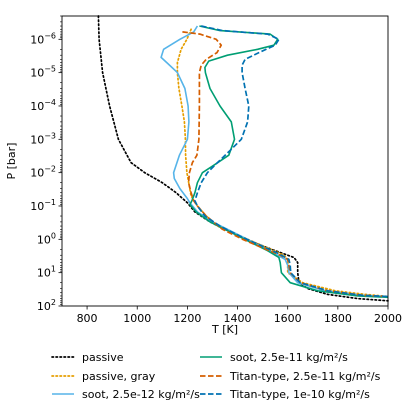 This screenshot has width=415, height=415. What do you see at coordinates (46, 164) in the screenshot?
I see `y-axis: 10⁻⁶ 10⁻⁵ 10⁻⁴ 10⁻³ 10⁻² 10⁻¹ 10⁰ 10¹ 10²` at bounding box center [46, 164].